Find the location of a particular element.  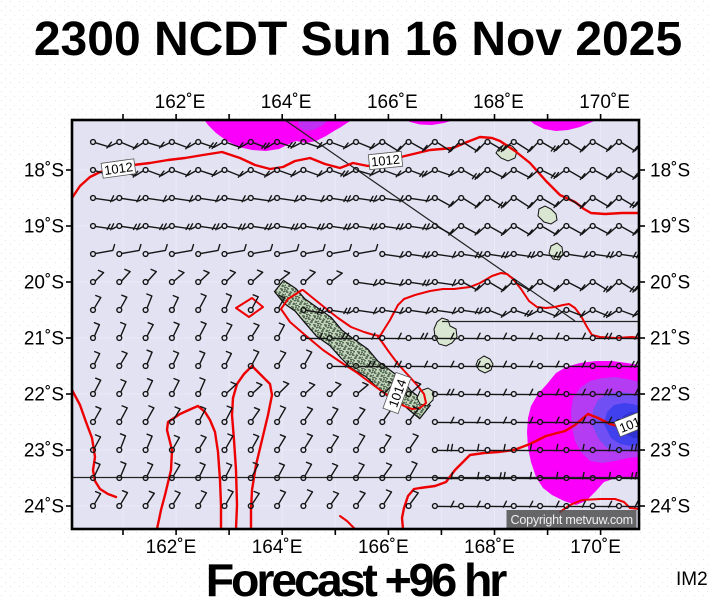

svg-text: IM2 is located at coordinates (692, 579).